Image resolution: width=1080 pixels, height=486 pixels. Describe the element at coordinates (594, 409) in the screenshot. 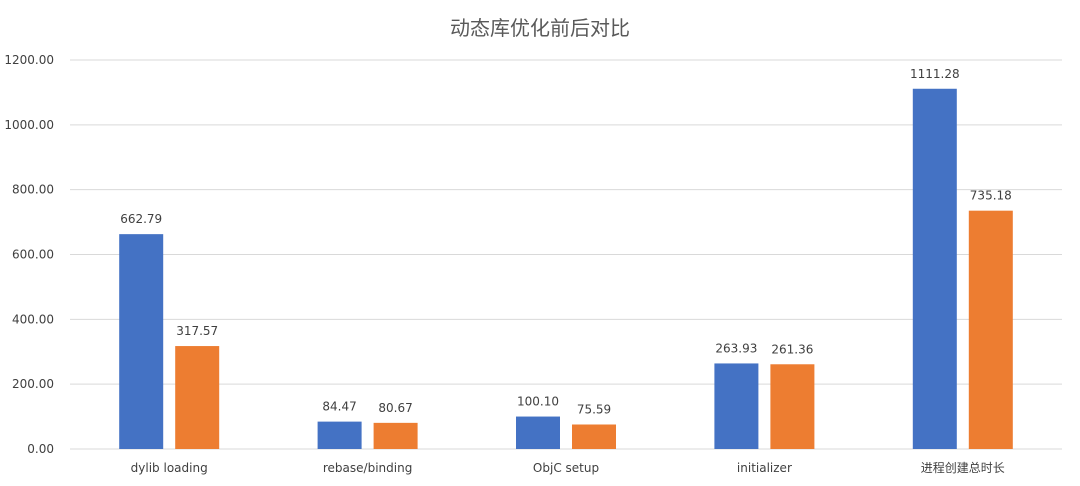

I see `data-label: 75.59` at that location.